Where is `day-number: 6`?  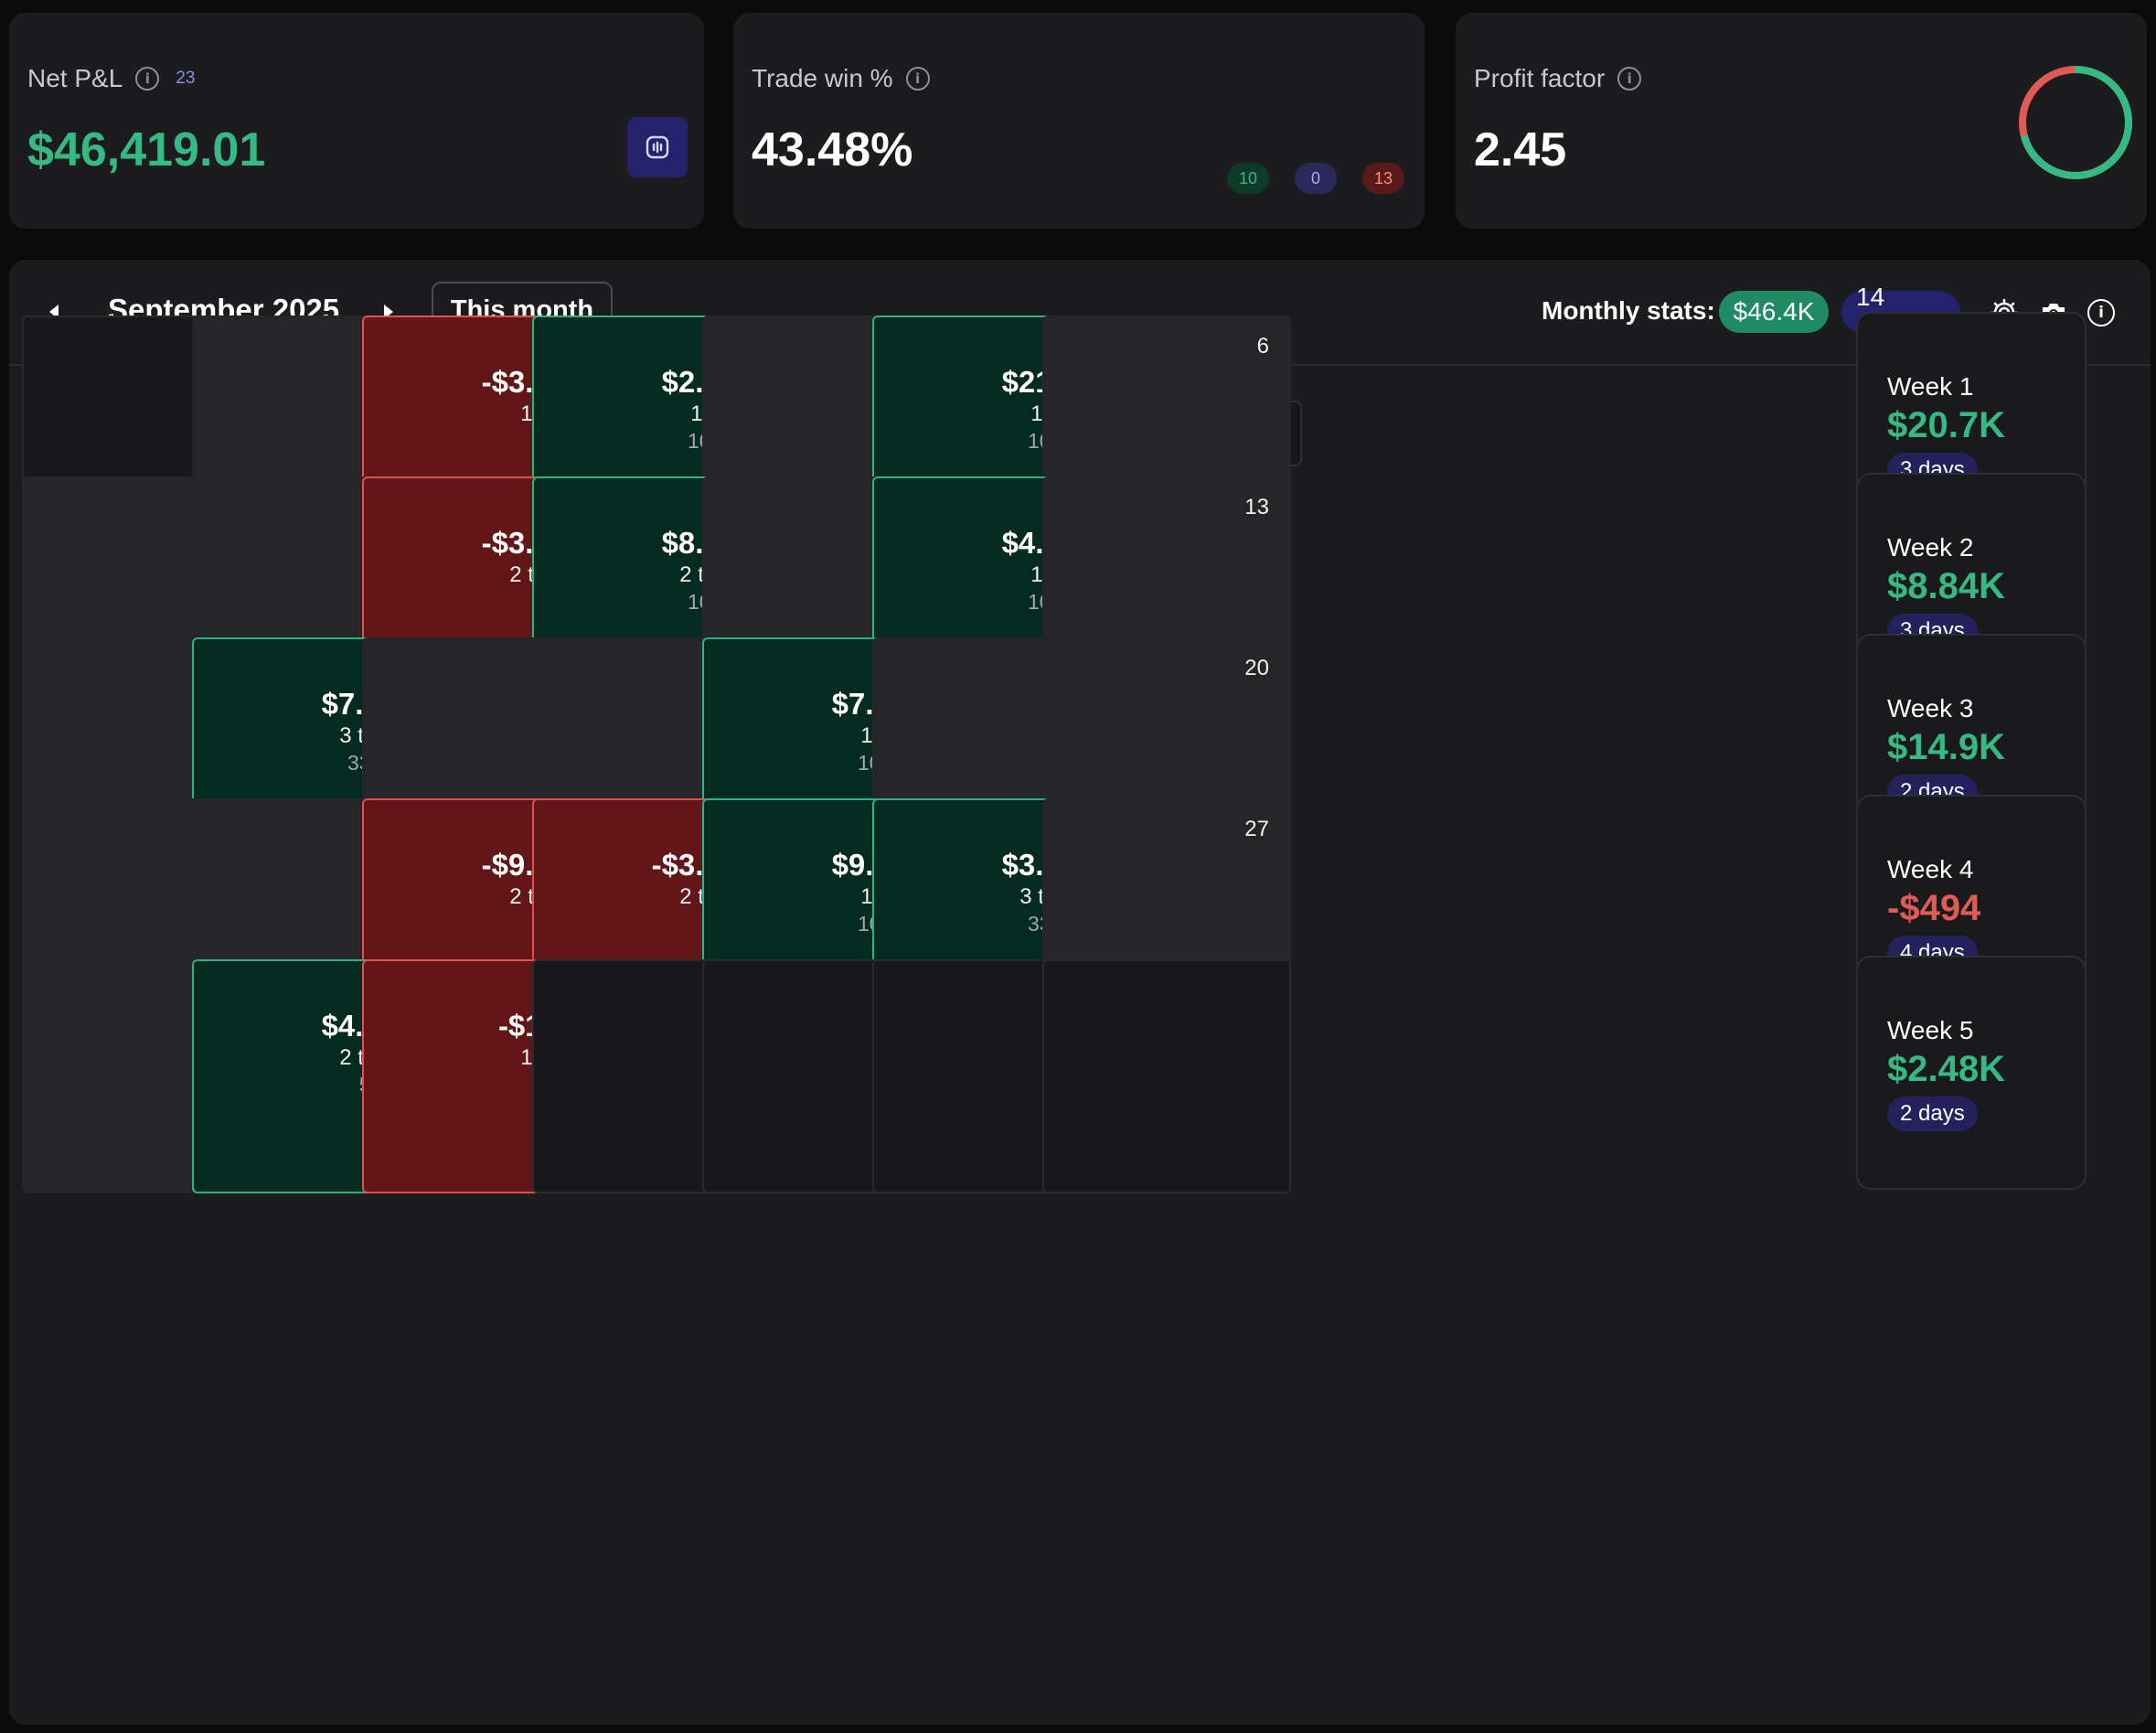 day-number: 6 is located at coordinates (1262, 346).